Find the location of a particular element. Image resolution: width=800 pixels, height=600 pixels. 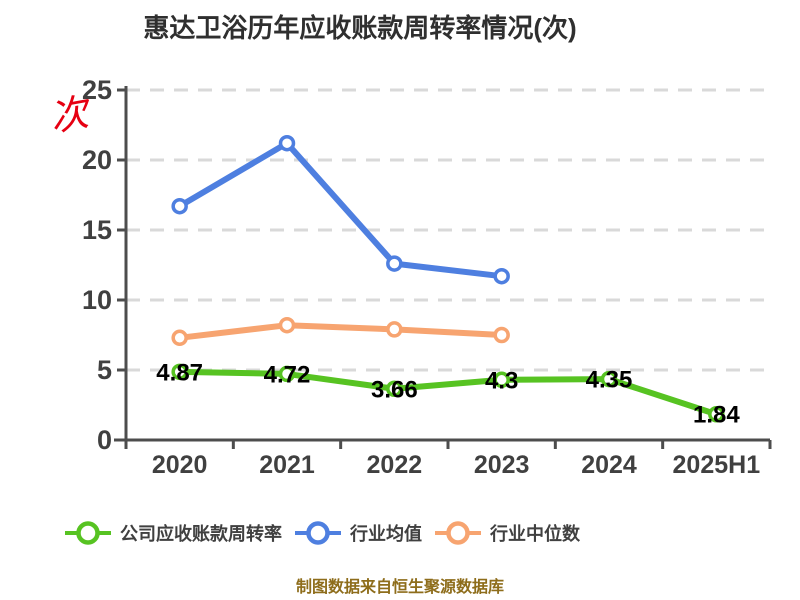

data-point-industry-average-2021 is located at coordinates (287, 143).